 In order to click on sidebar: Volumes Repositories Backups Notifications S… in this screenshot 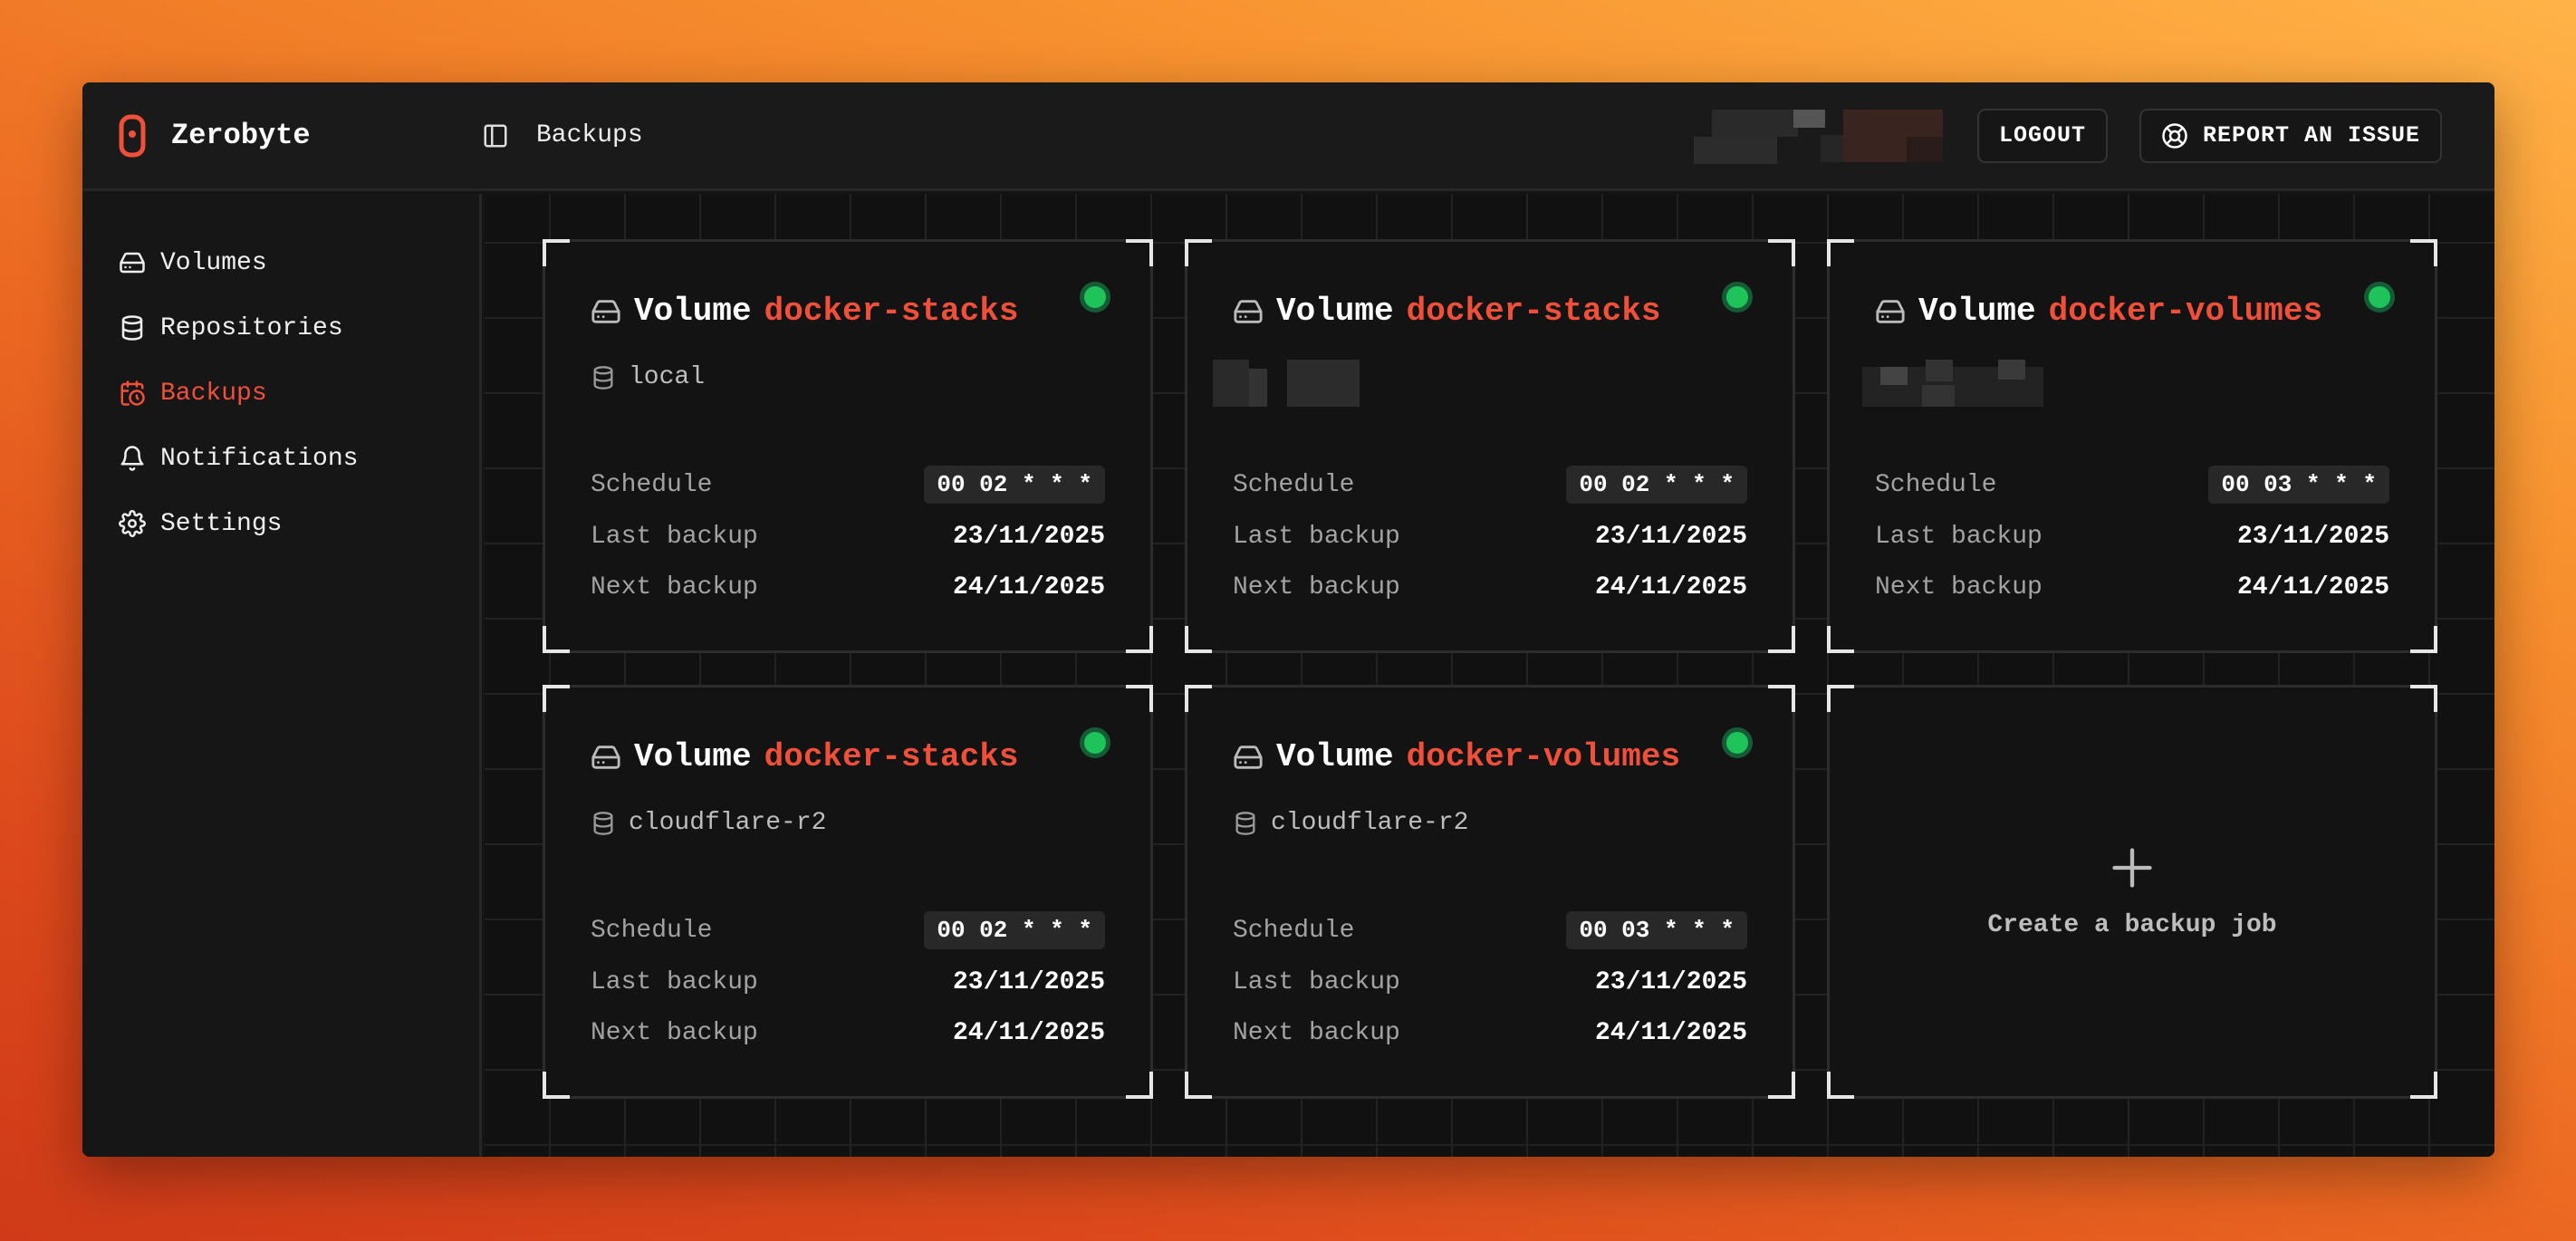, I will do `click(282, 675)`.